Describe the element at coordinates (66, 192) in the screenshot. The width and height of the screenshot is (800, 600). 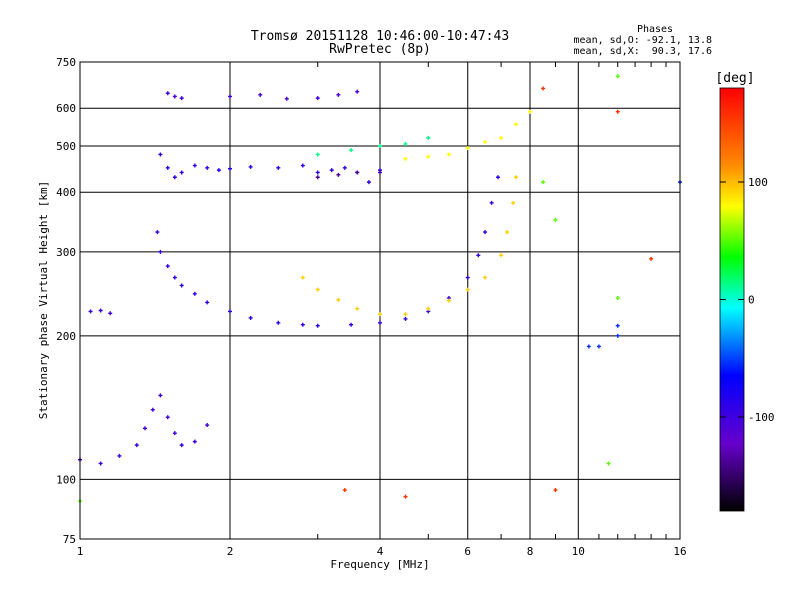
I see `y-tick-label: 400` at that location.